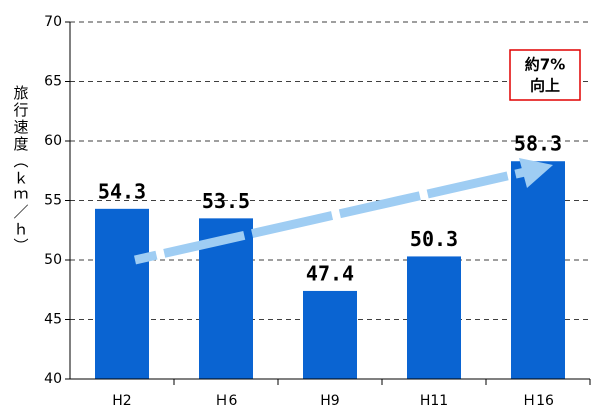 This screenshot has width=599, height=414. Describe the element at coordinates (545, 65) in the screenshot. I see `annotation-text: 約7%` at that location.